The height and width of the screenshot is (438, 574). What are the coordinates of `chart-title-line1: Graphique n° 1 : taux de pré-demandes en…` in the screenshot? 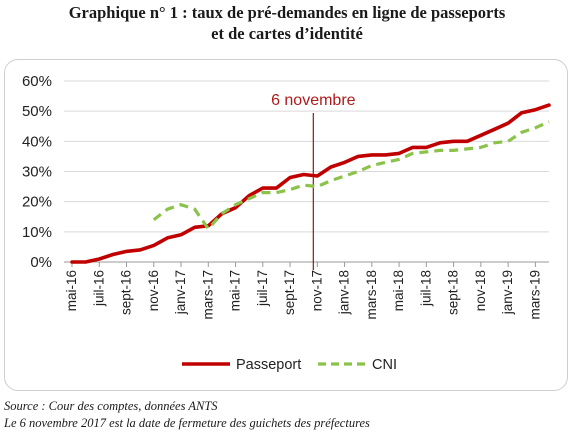 It's located at (287, 12).